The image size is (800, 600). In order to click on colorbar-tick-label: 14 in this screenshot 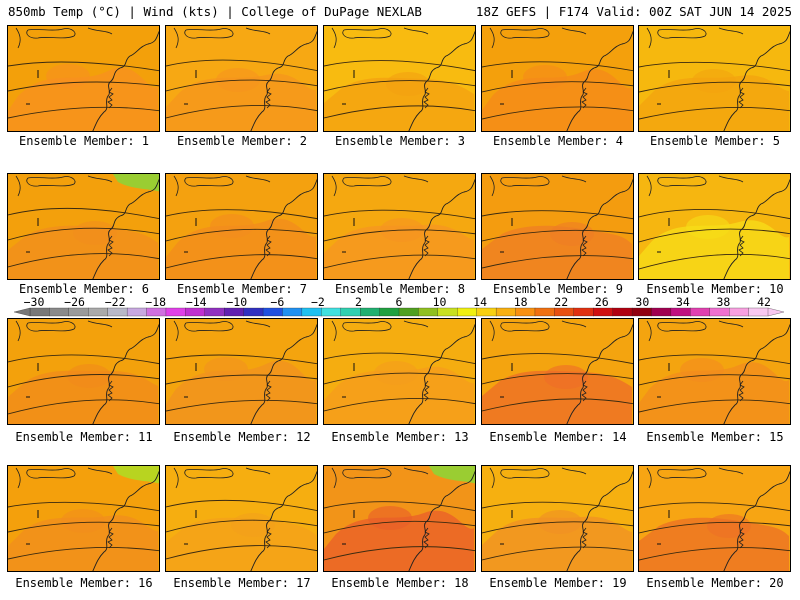, I will do `click(480, 302)`.